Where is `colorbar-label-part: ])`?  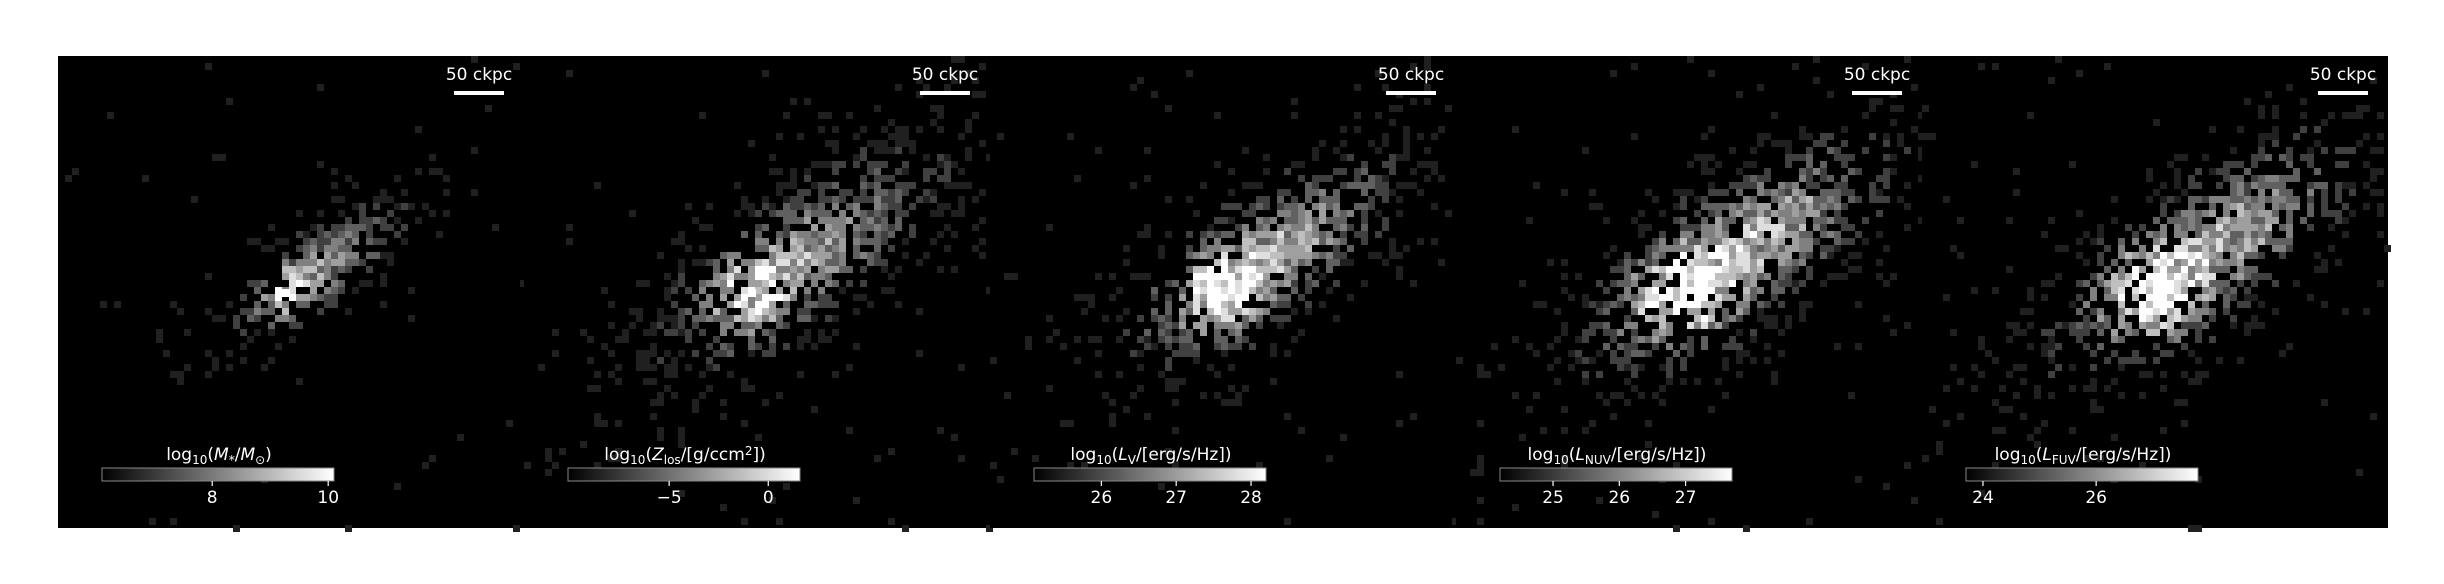
colorbar-label-part: ]) is located at coordinates (758, 455).